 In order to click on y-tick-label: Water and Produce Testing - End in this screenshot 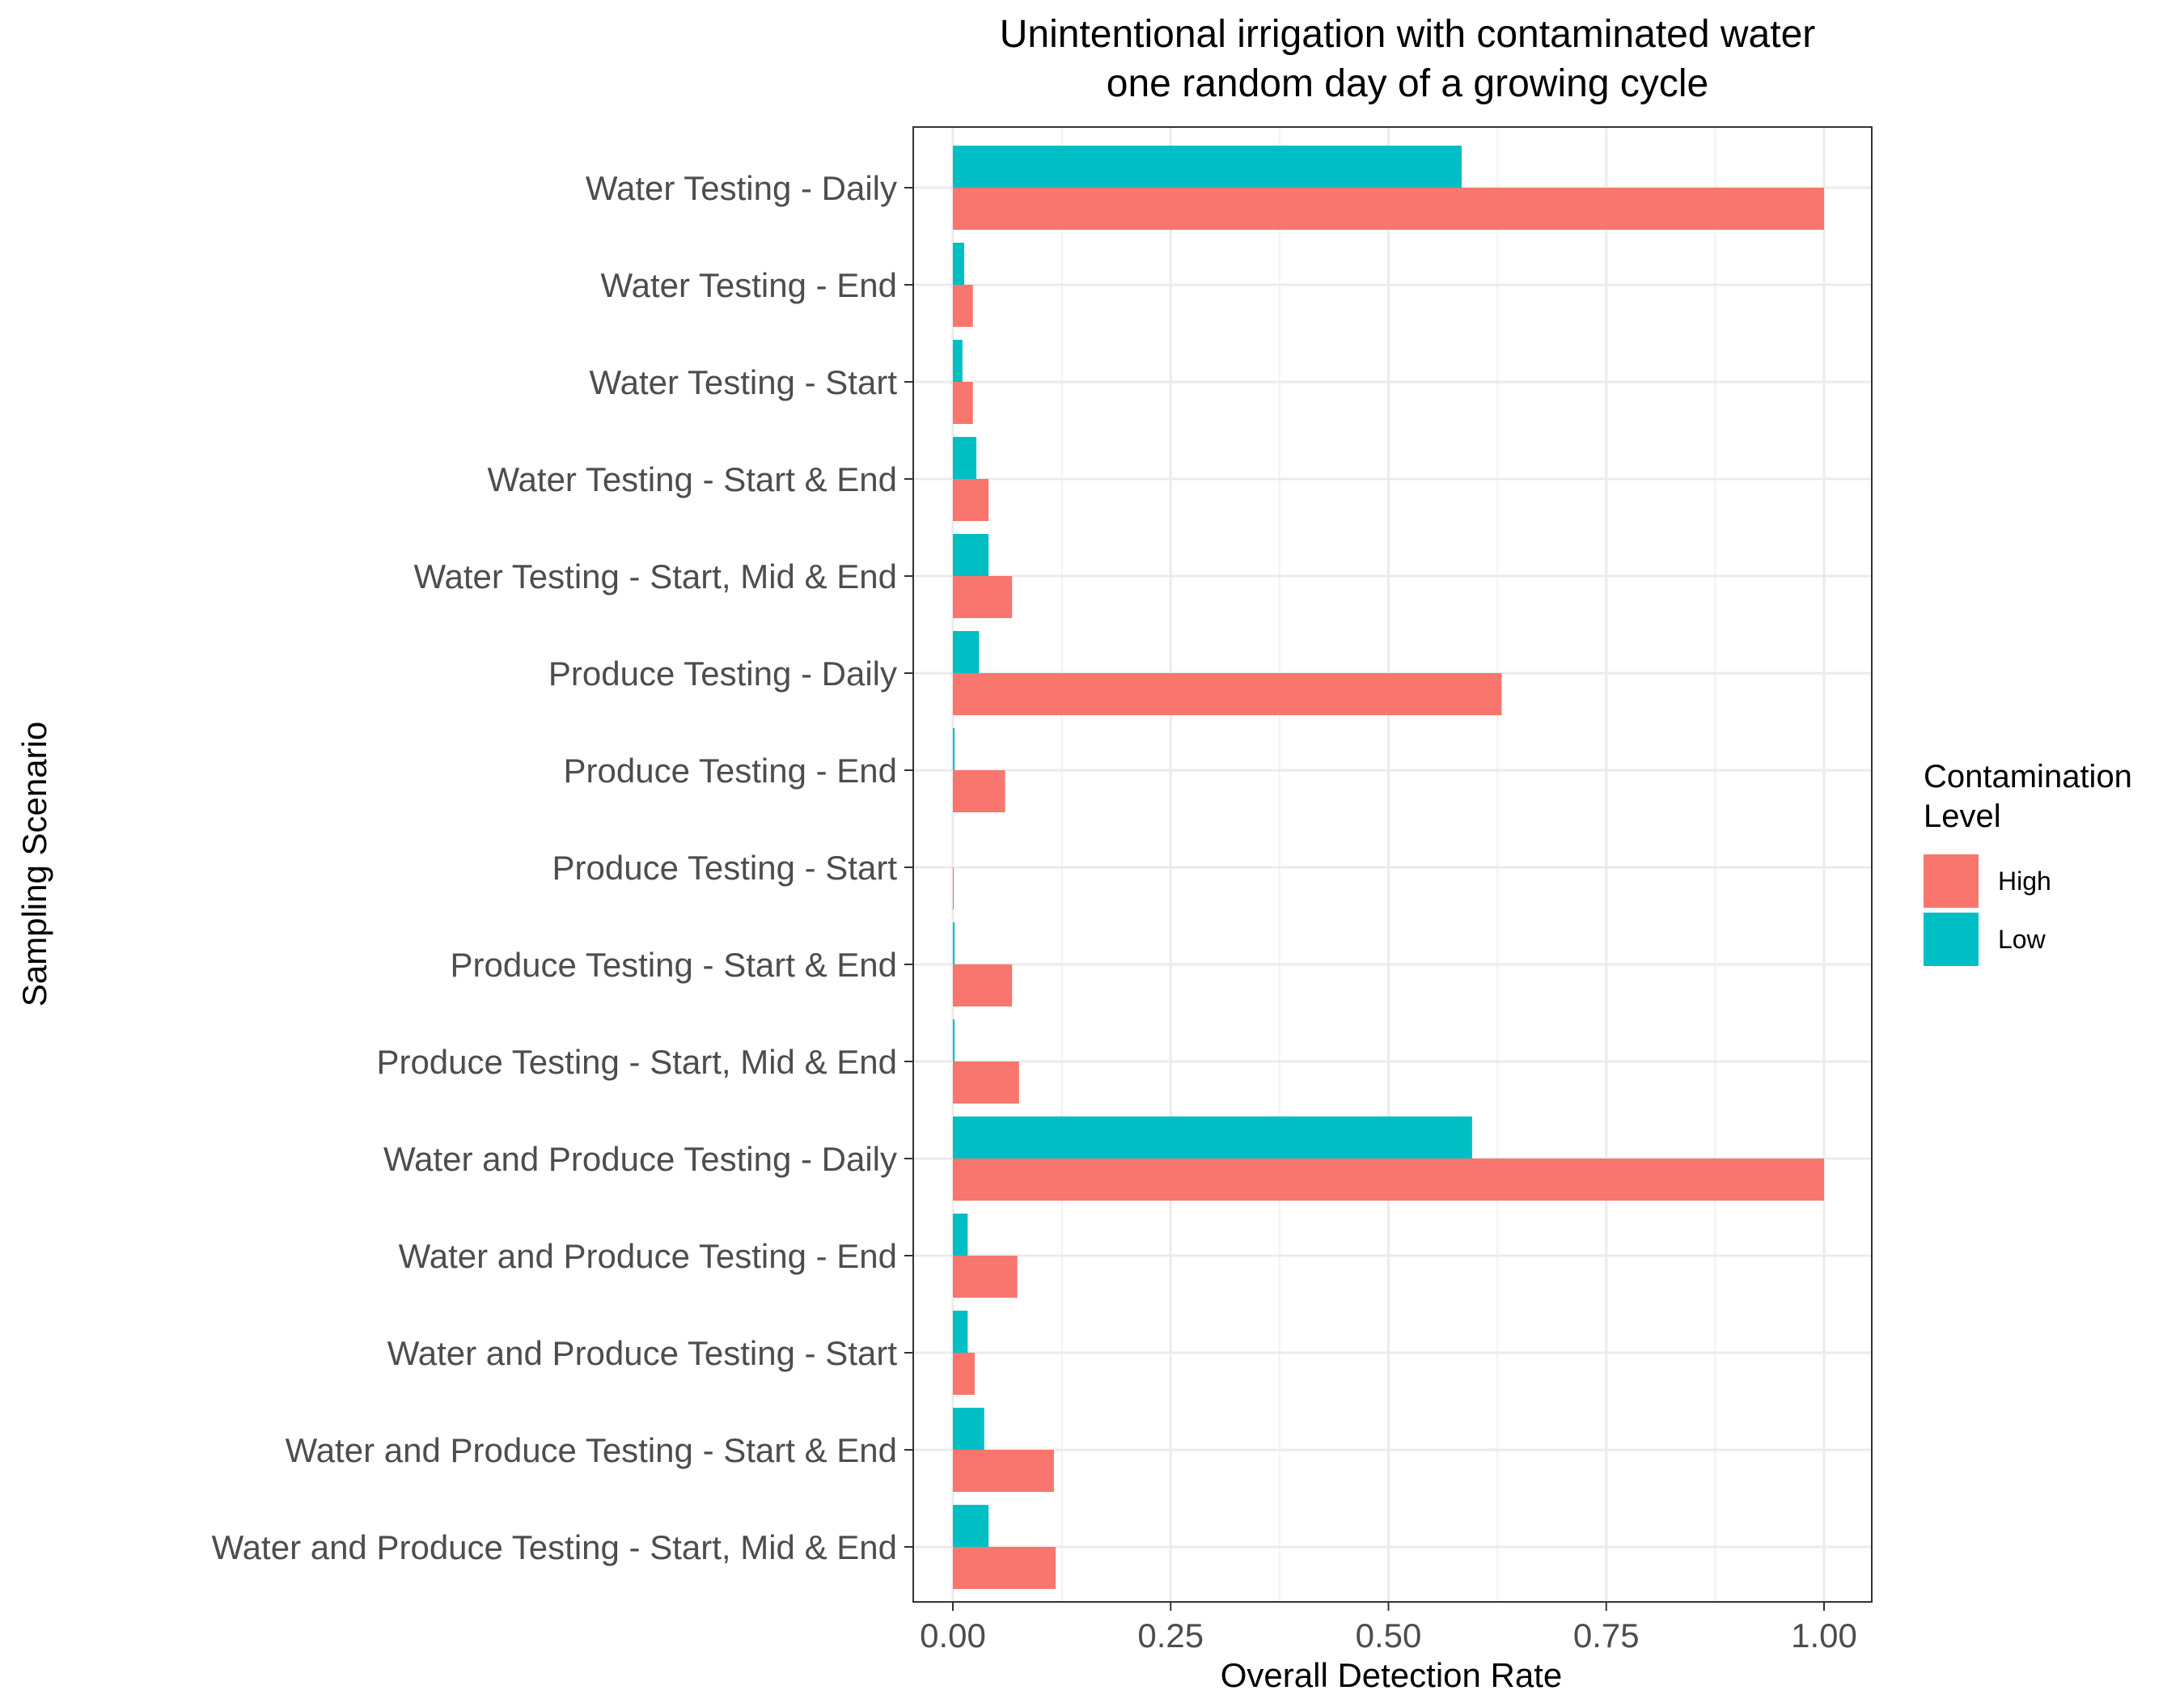, I will do `click(648, 1256)`.